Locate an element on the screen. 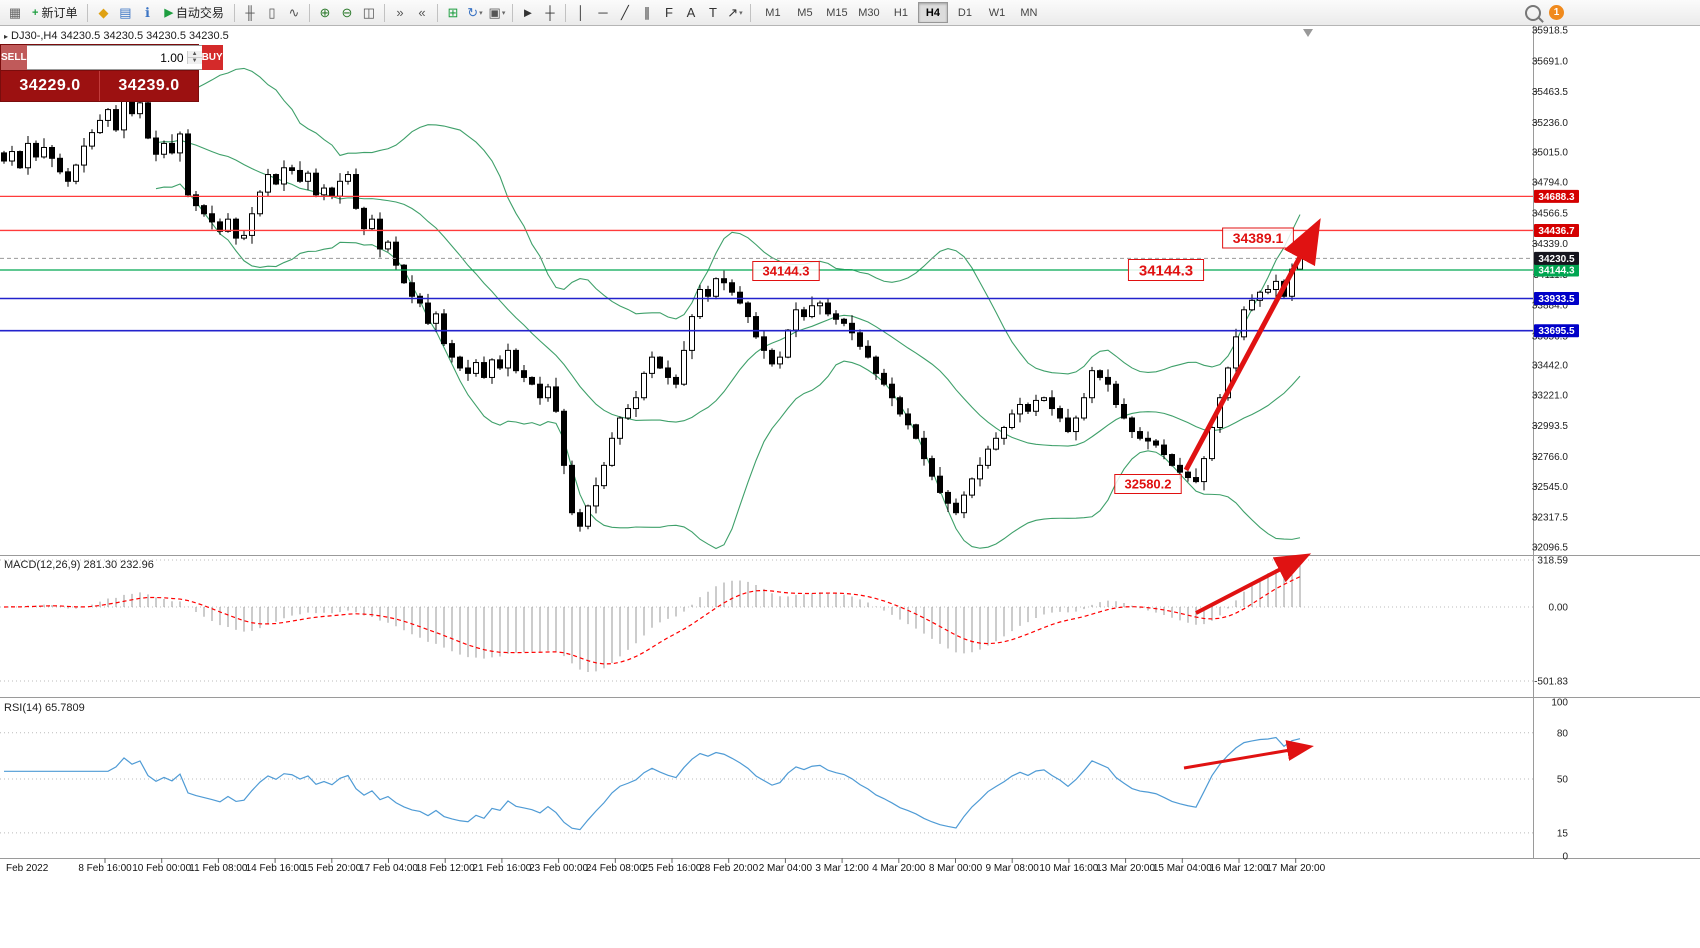  rsi-panel is located at coordinates (766, 783).